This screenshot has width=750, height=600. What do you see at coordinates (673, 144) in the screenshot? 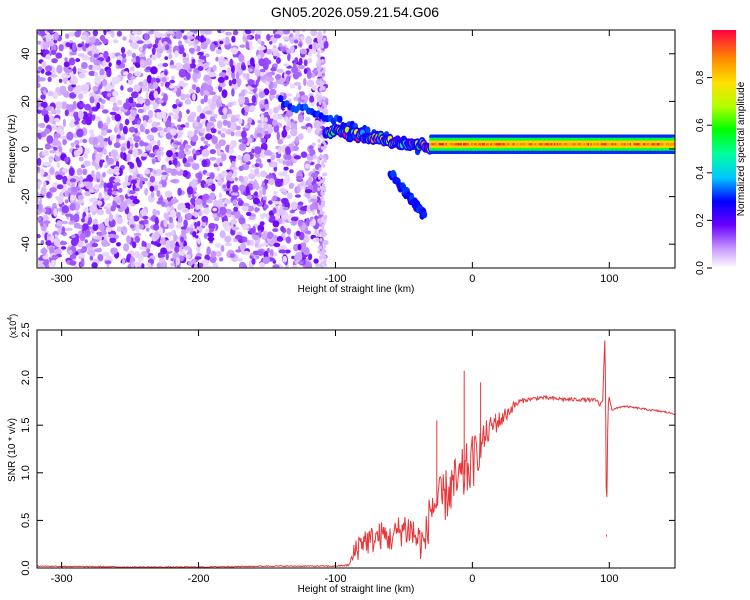
I see `spectrogram-band-cell` at bounding box center [673, 144].